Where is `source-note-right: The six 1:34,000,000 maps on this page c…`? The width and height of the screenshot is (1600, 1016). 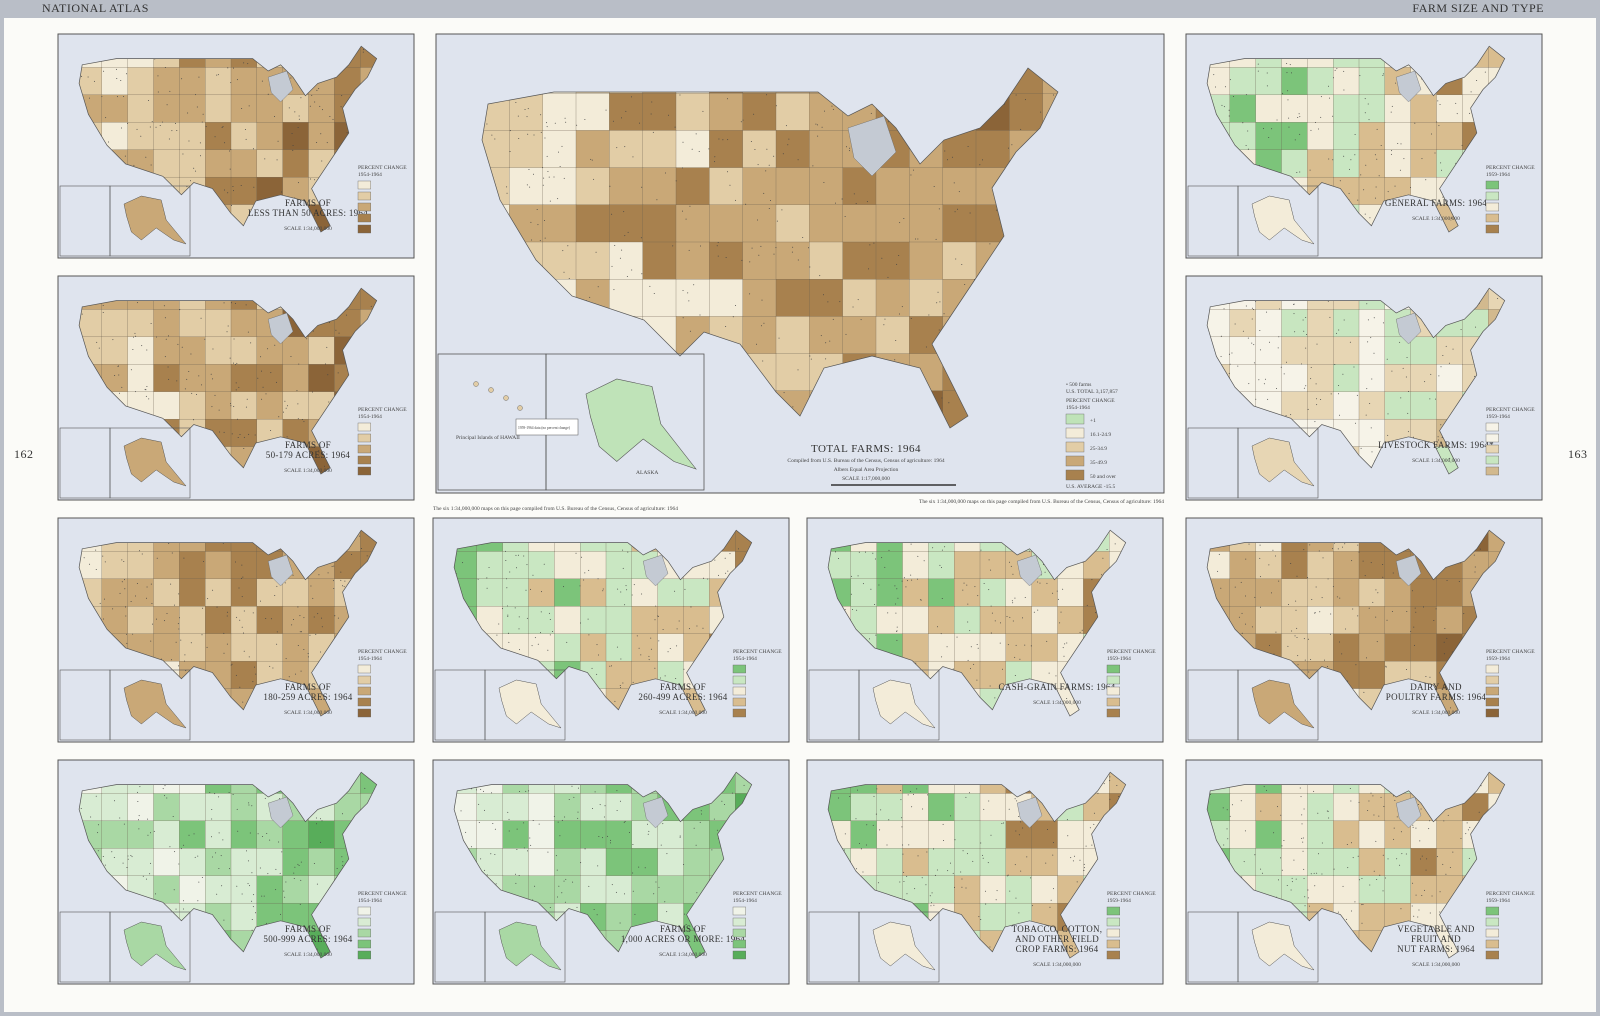 source-note-right: The six 1:34,000,000 maps on this page c… is located at coordinates (1041, 501).